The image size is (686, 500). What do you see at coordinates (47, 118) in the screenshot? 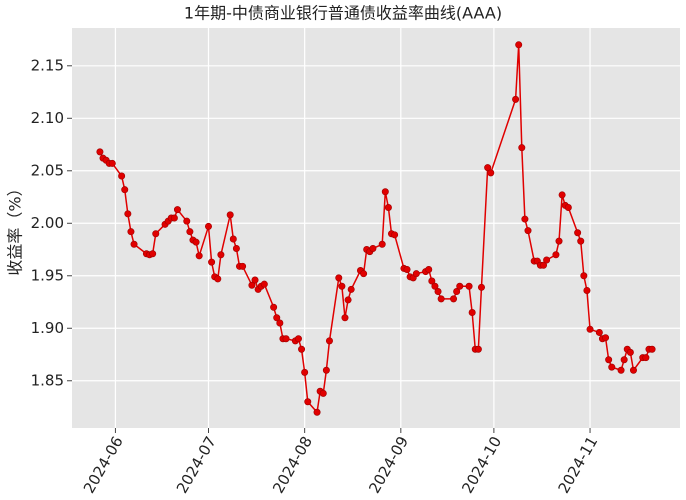
I see `y-tick-label: 2.10` at bounding box center [47, 118].